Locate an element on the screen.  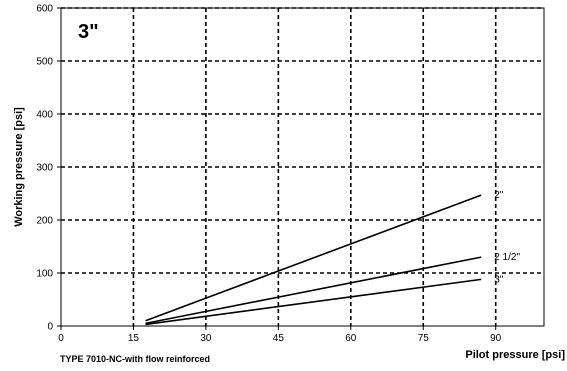
y-tick-label: 600 is located at coordinates (44, 9).